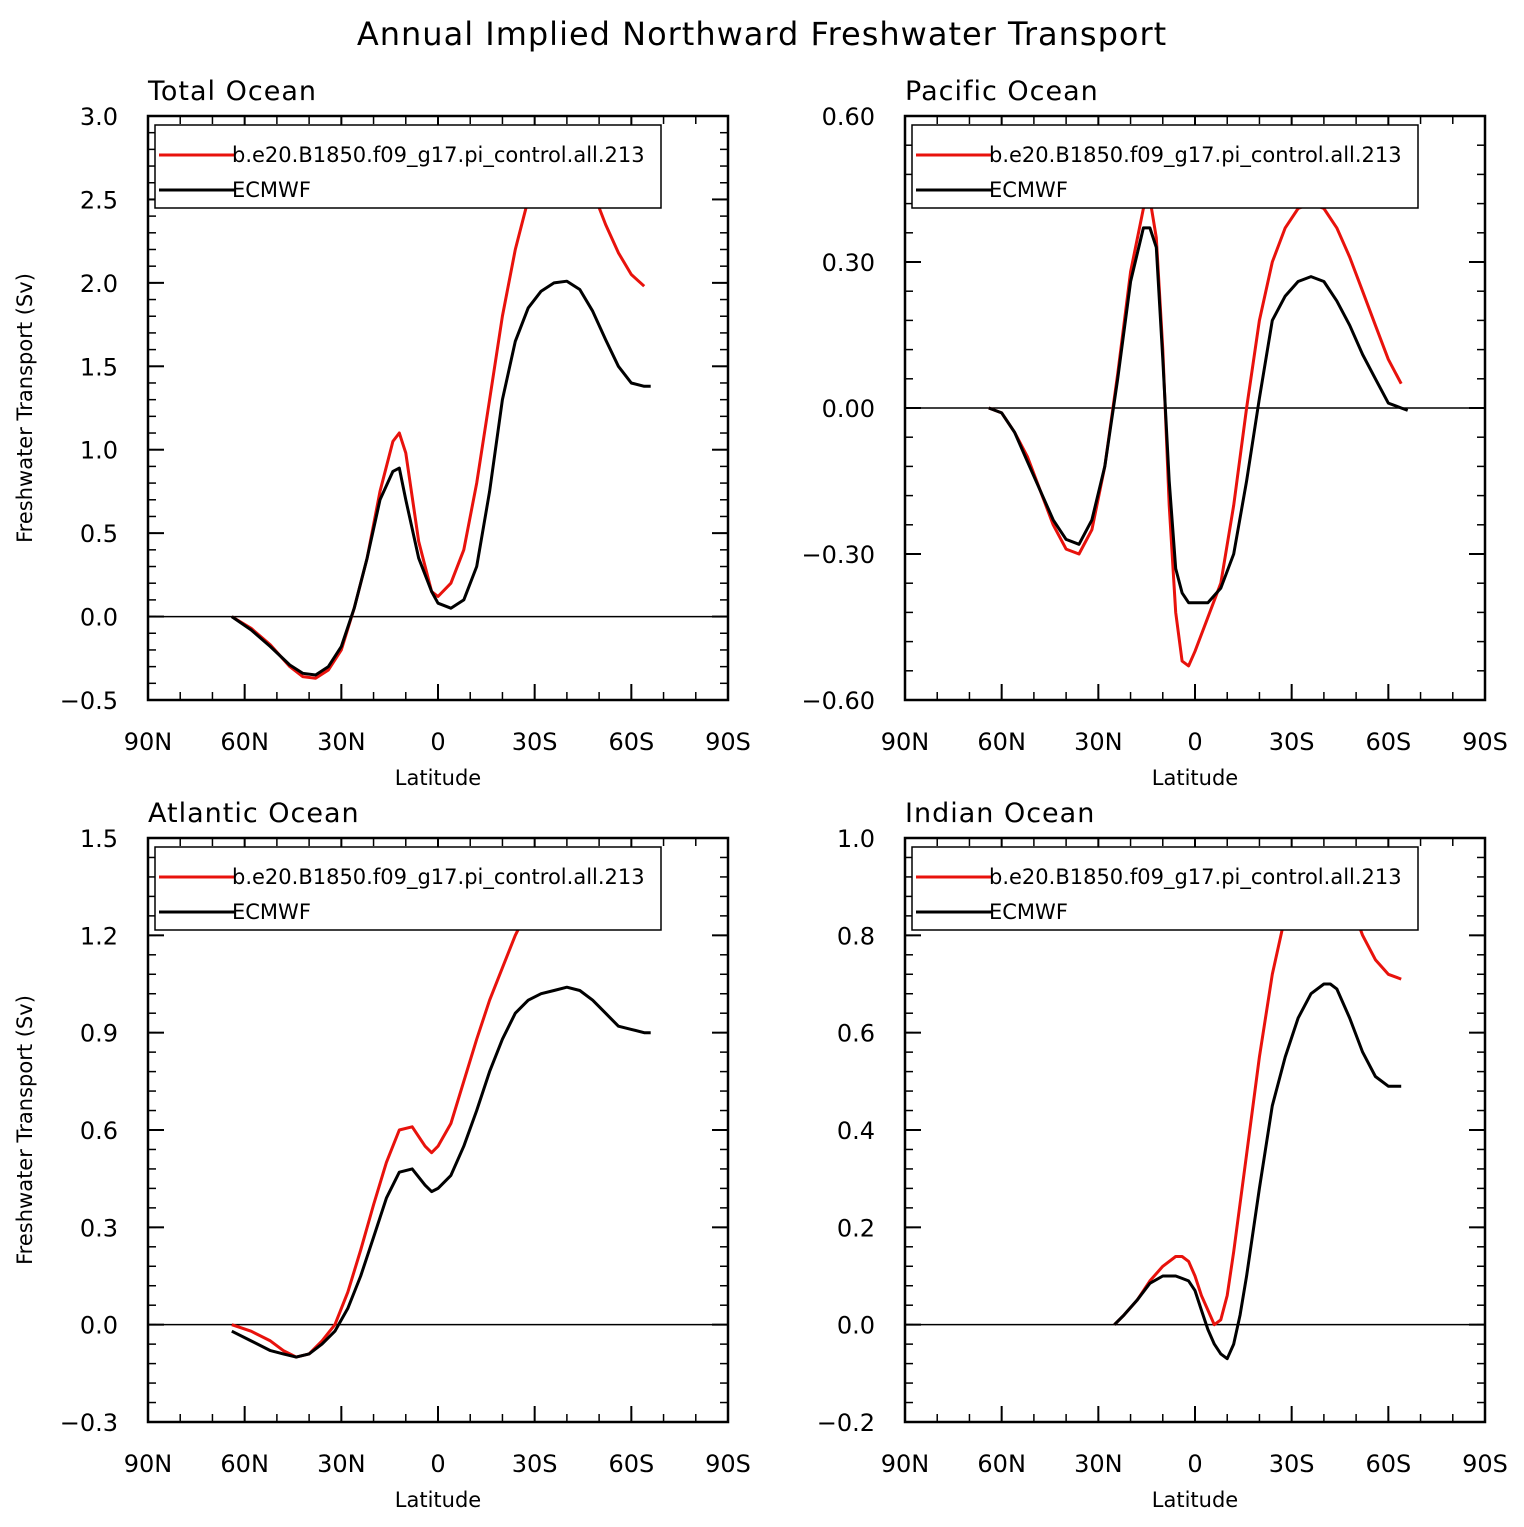  Describe the element at coordinates (1002, 91) in the screenshot. I see `panel-title: Pacific Ocean` at that location.